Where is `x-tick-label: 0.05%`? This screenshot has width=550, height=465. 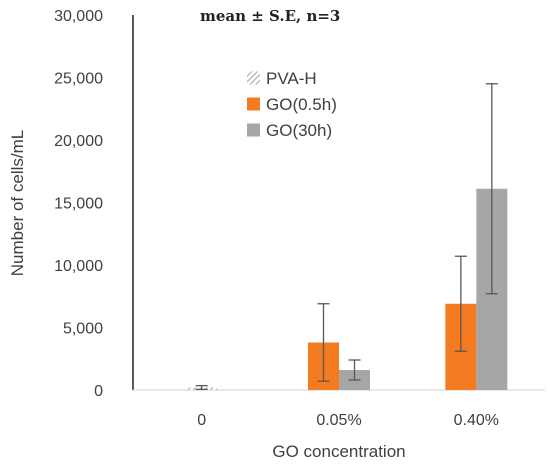
x-tick-label: 0.05% is located at coordinates (338, 420).